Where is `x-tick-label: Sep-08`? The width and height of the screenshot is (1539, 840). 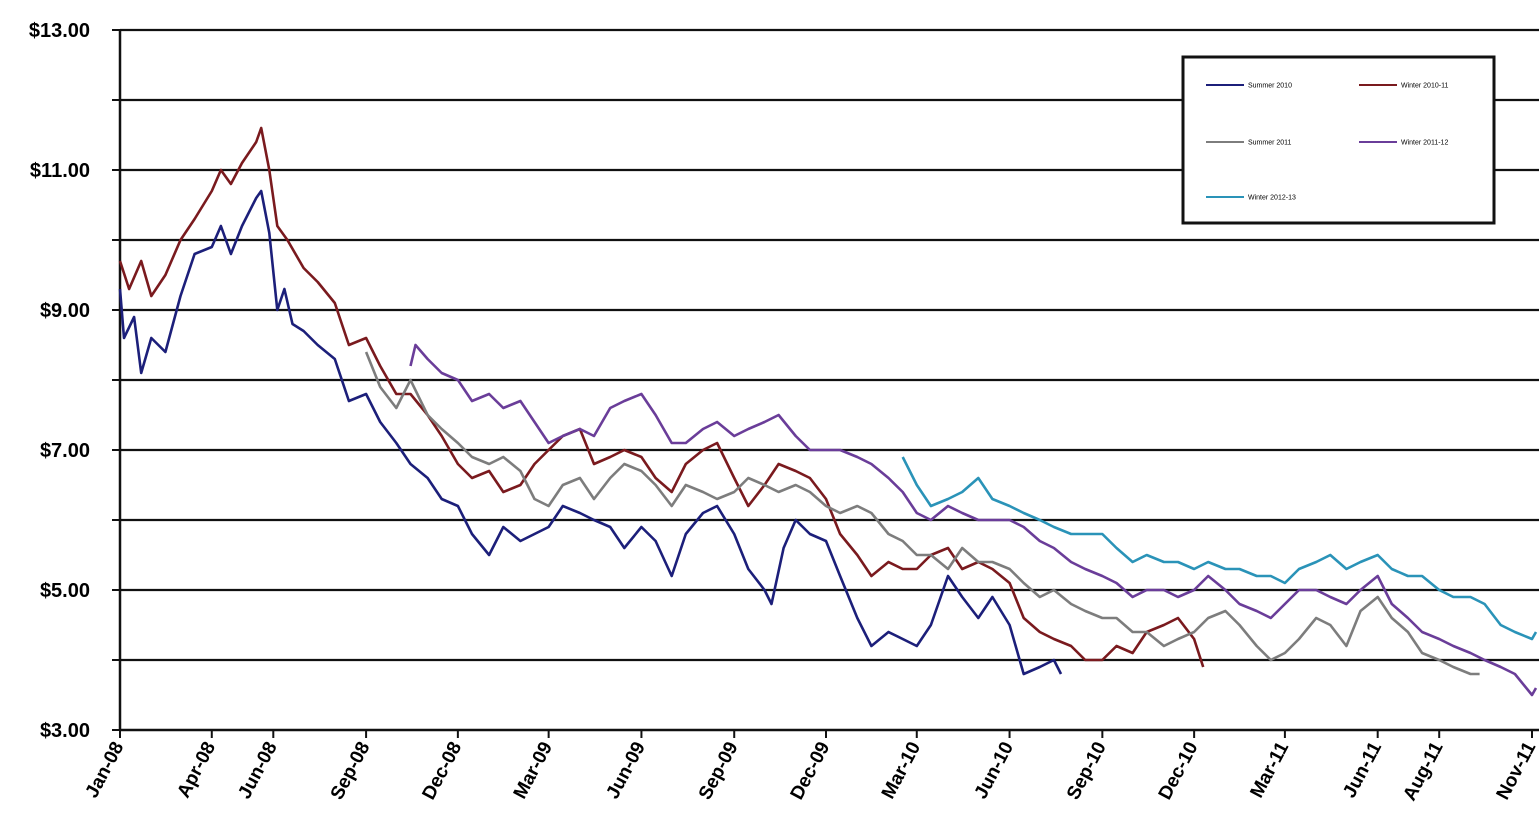 x-tick-label: Sep-08 is located at coordinates (351, 770).